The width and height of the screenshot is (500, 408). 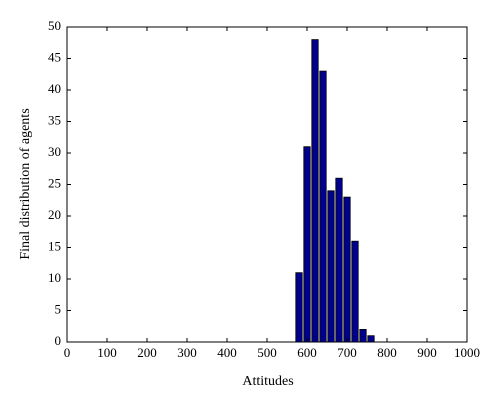 I want to click on y-tick-label: 10, so click(x=54, y=277).